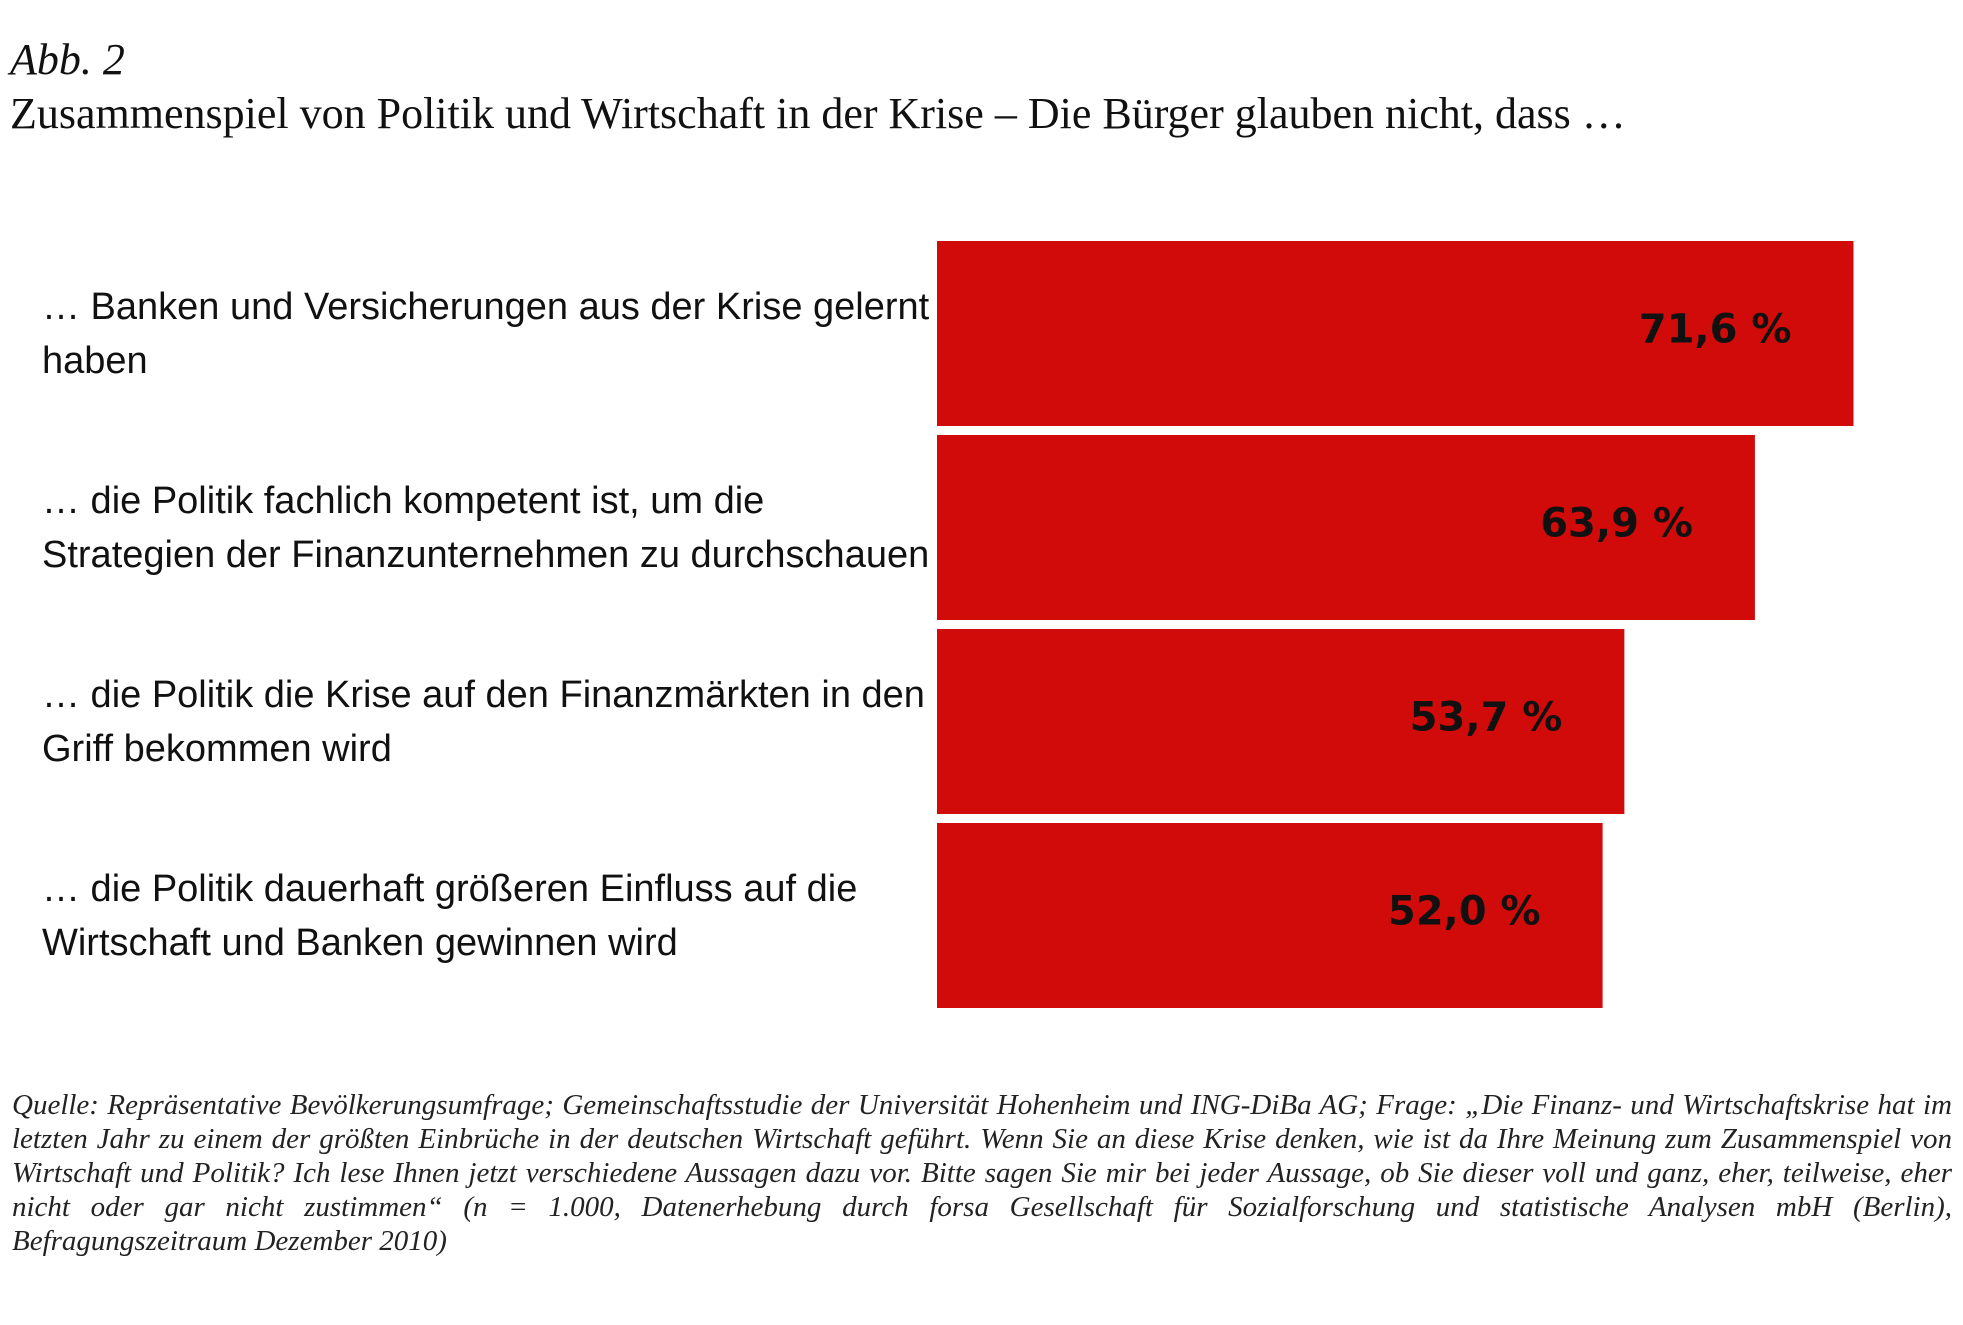  What do you see at coordinates (1486, 718) in the screenshot?
I see `value-label: 53,7 %` at bounding box center [1486, 718].